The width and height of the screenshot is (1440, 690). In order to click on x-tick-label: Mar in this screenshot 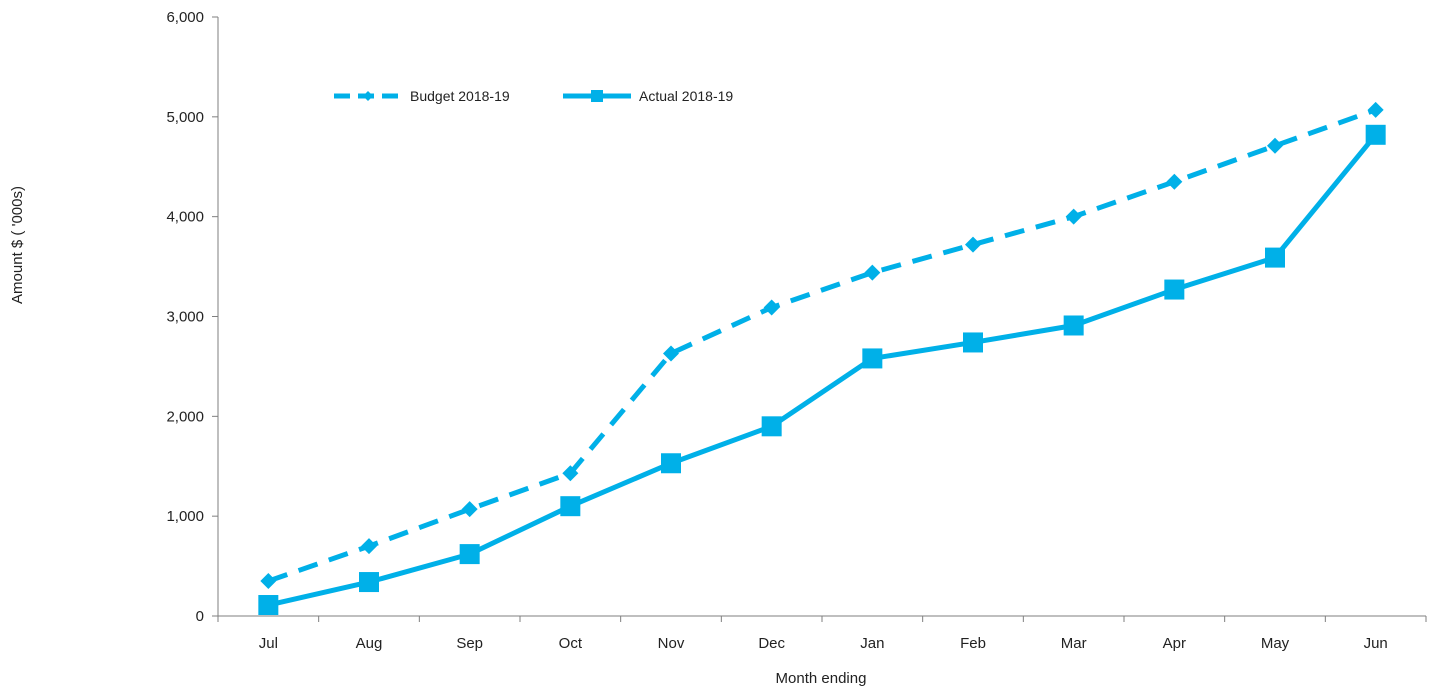, I will do `click(1074, 643)`.